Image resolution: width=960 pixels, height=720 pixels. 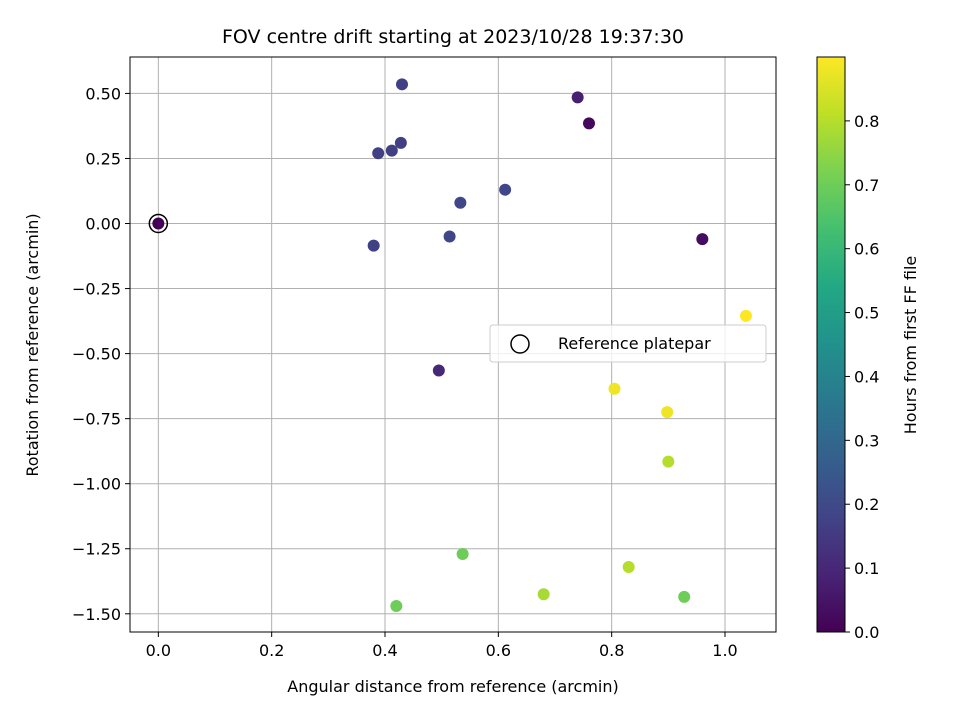 I want to click on y-tick-label: 0.25, so click(x=103, y=158).